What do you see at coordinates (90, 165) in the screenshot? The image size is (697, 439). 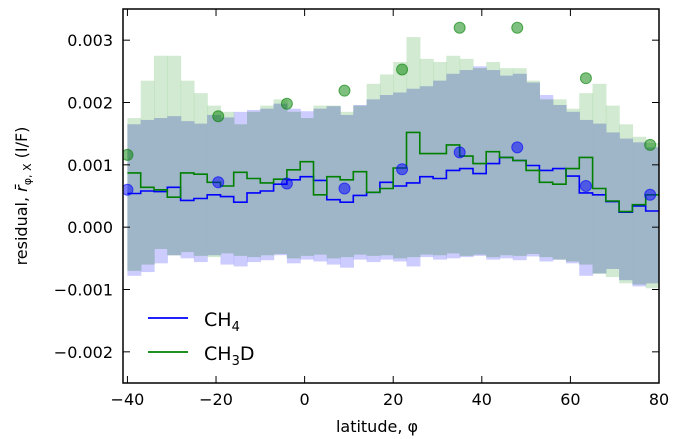 I see `y-tick-label: 0.001` at bounding box center [90, 165].